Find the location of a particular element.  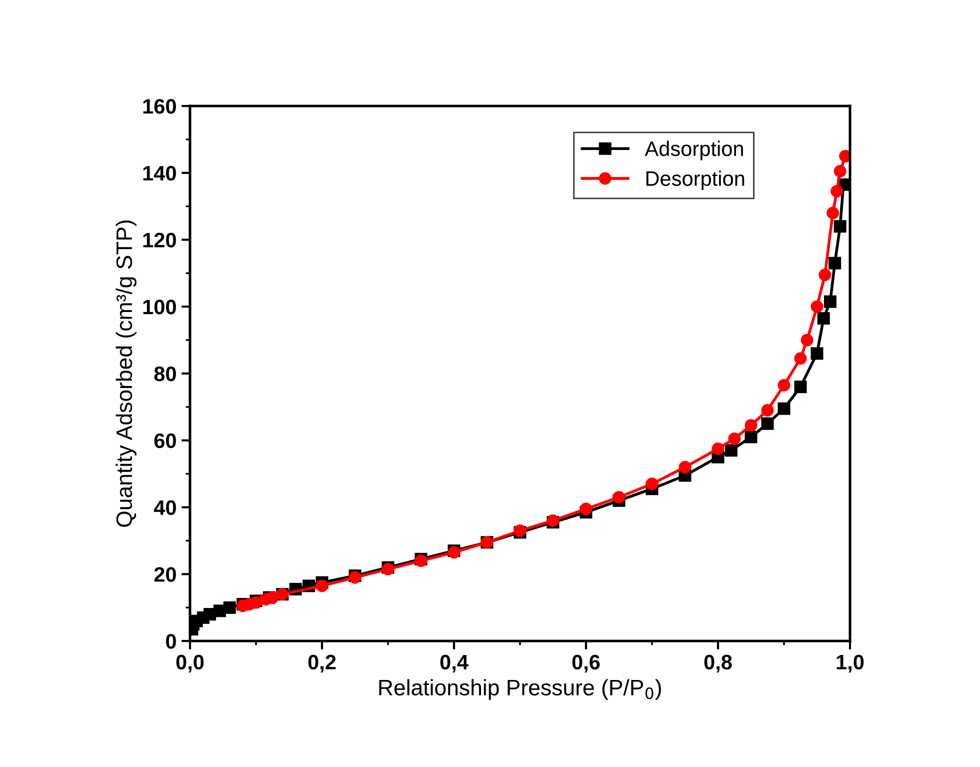

y-tick-label: 60 is located at coordinates (165, 440).